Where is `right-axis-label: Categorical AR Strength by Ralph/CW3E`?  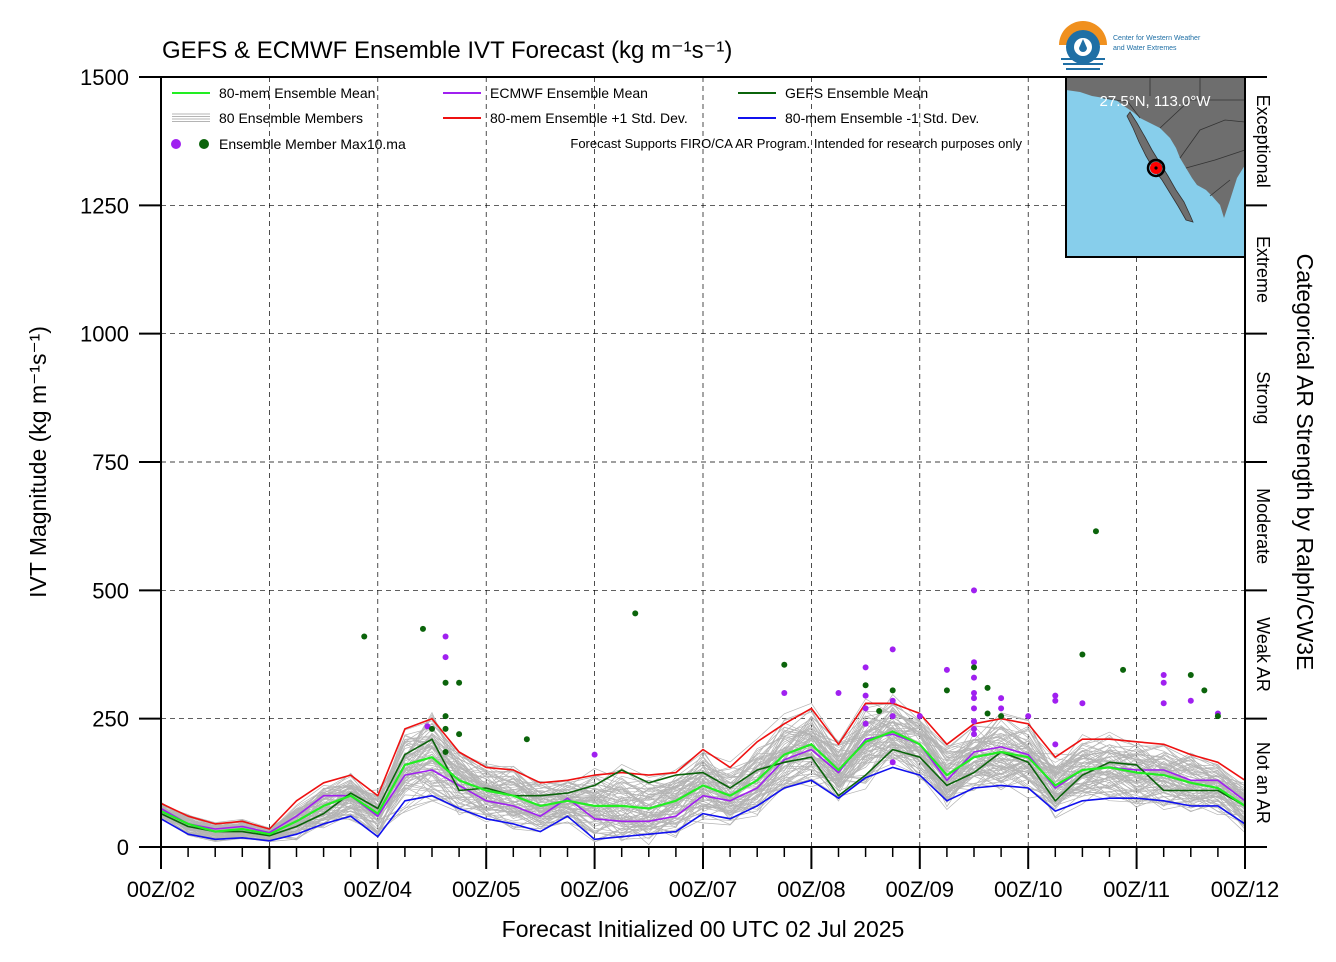
right-axis-label: Categorical AR Strength by Ralph/CW3E is located at coordinates (1305, 462).